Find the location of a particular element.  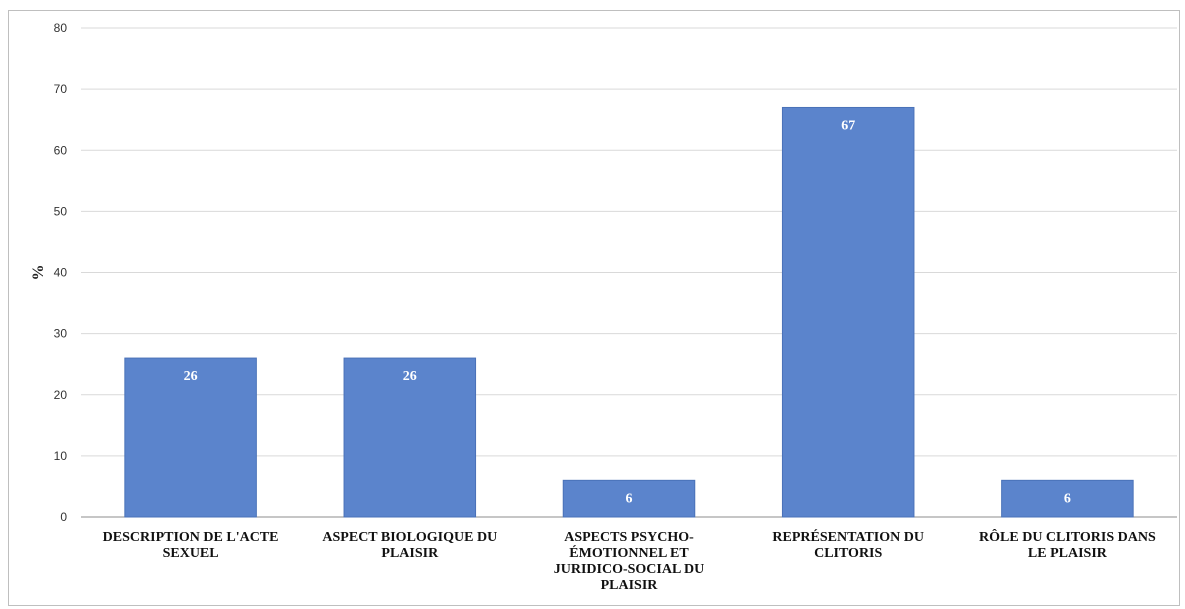

y-tick-label: 80 is located at coordinates (61, 28).